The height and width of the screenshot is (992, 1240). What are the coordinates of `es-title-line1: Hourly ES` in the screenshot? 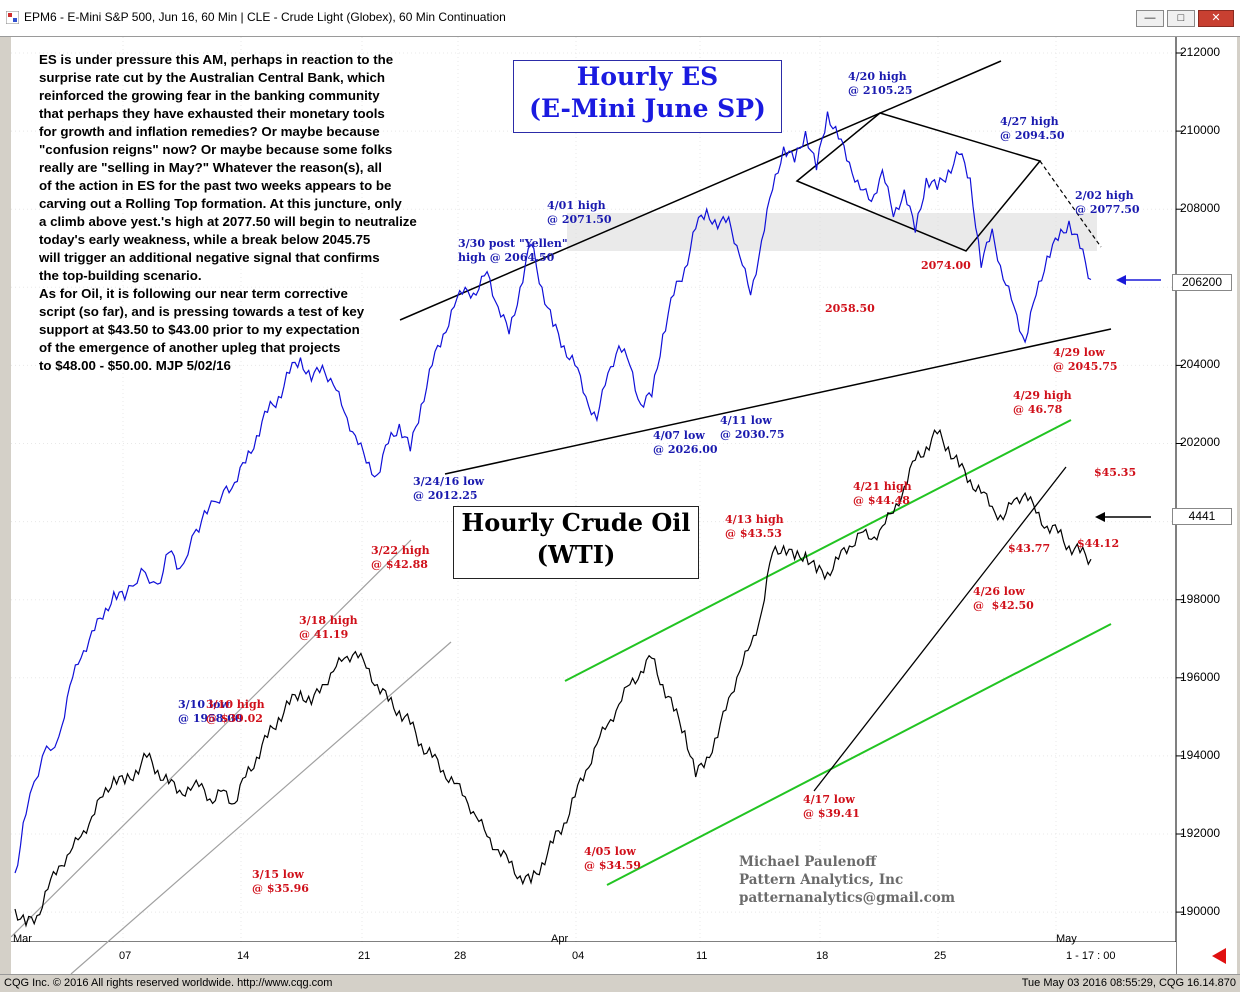 It's located at (647, 76).